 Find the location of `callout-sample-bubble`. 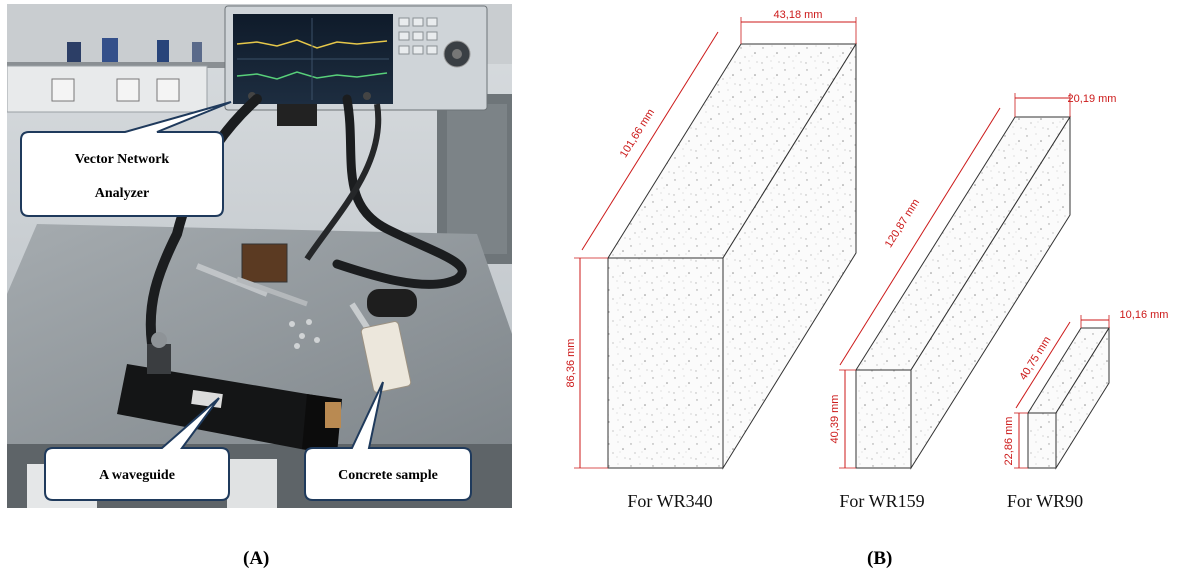

callout-sample-bubble is located at coordinates (388, 441).